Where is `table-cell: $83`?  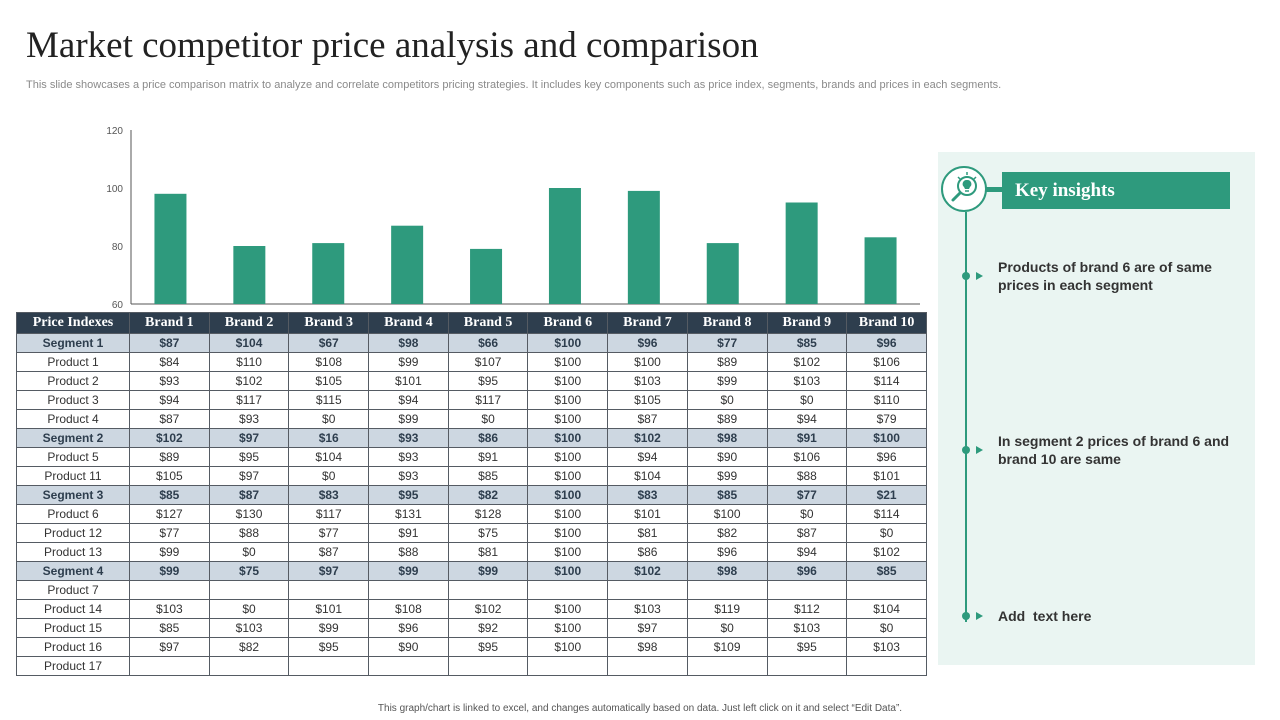
table-cell: $83 is located at coordinates (647, 495).